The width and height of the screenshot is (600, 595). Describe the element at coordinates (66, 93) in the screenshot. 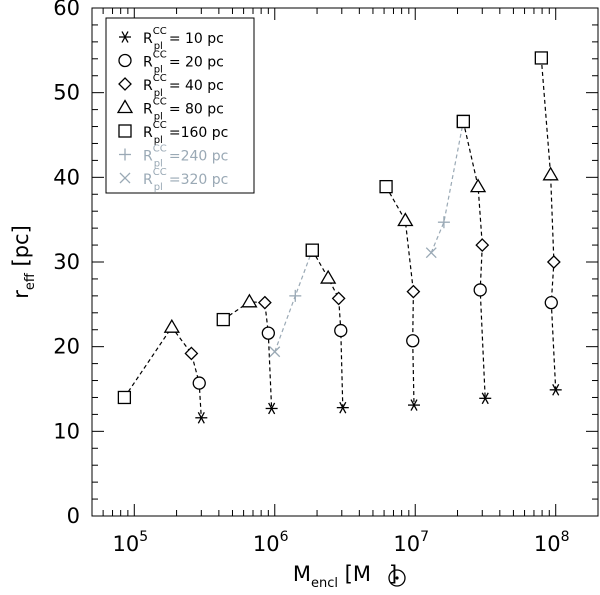

I see `y-tick-label: 50` at that location.